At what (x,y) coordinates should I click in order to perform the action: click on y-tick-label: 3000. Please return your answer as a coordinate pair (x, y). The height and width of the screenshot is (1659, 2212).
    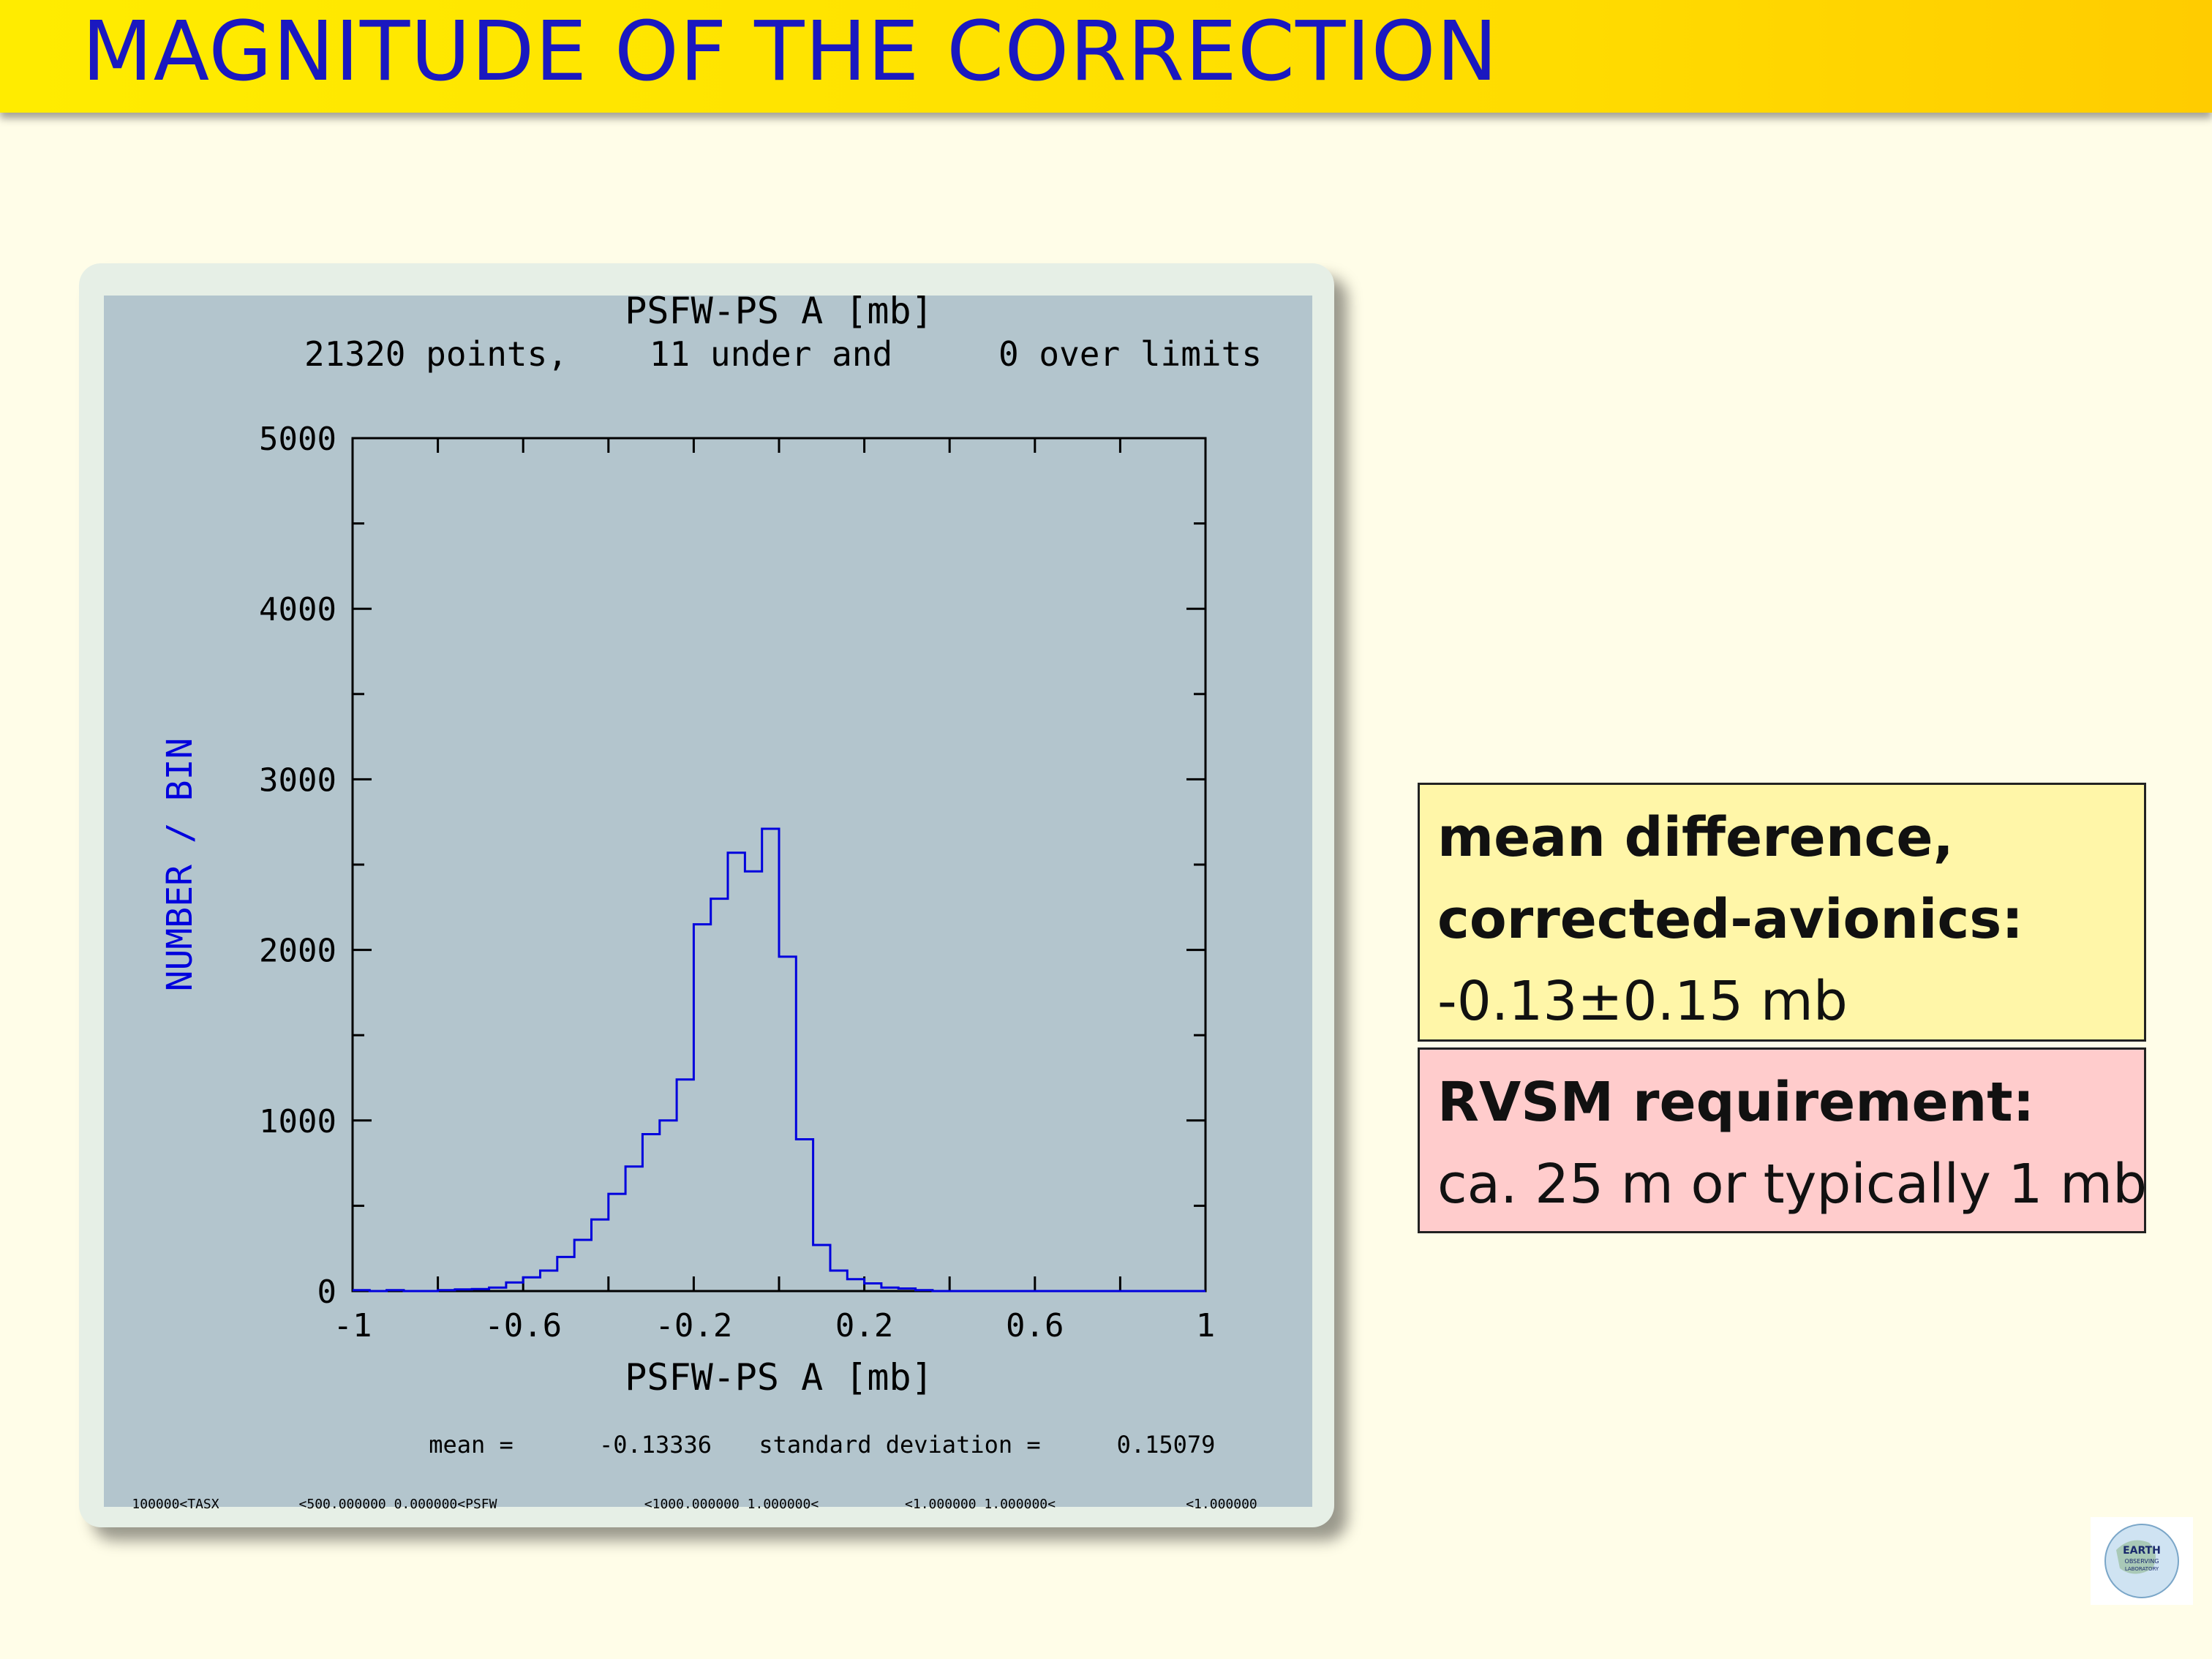
    Looking at the image, I should click on (297, 780).